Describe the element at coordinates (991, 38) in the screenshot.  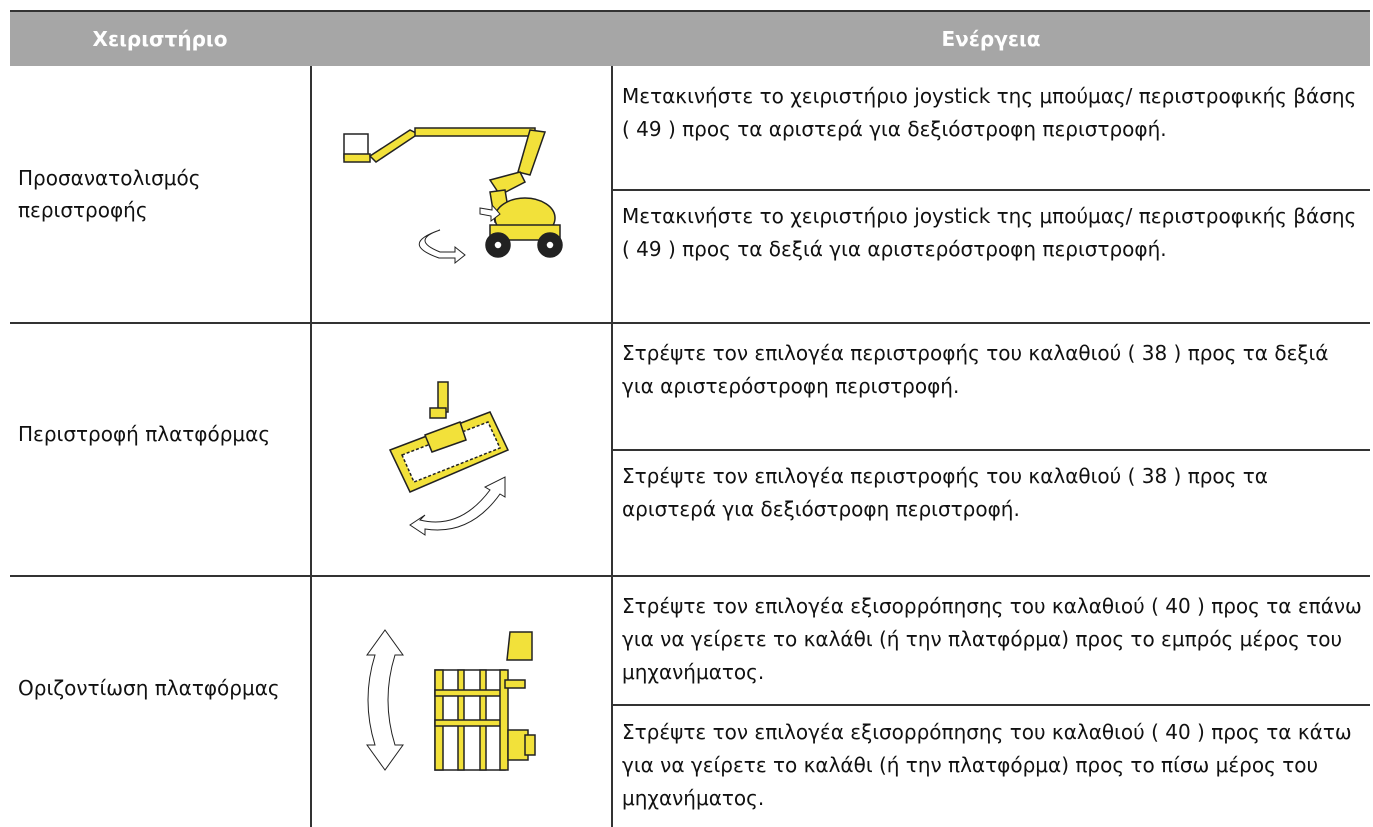
I see `header-cell: Ενέργεια` at that location.